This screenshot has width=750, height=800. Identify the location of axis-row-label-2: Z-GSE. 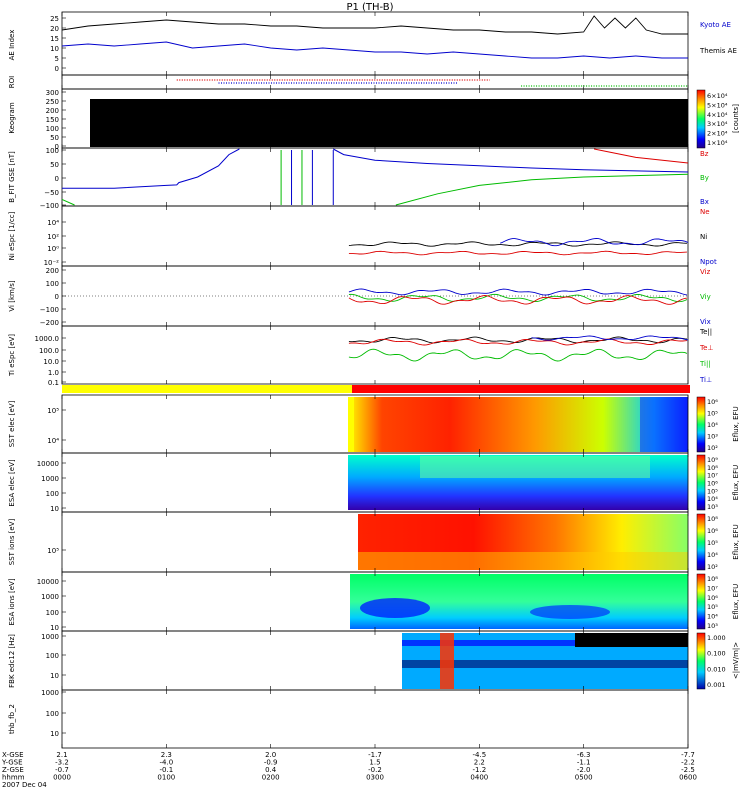
(13, 770).